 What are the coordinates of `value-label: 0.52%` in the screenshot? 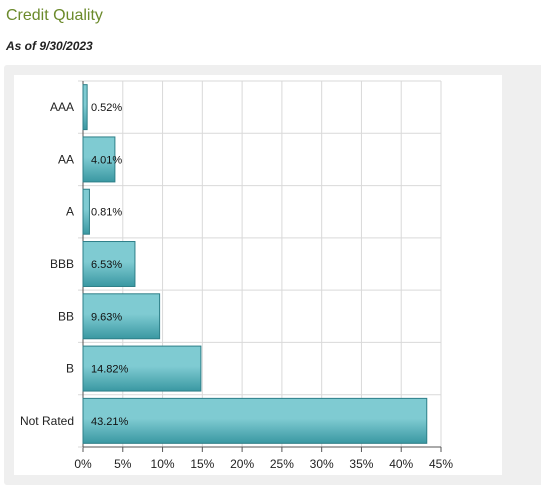 It's located at (106, 108).